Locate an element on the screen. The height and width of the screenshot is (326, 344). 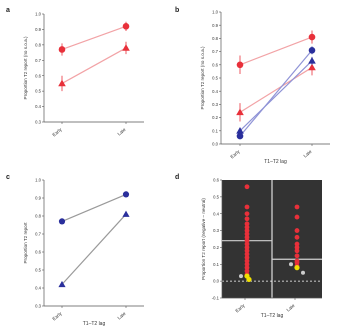
y-axis-label: Proportion T2 report is located at coordinates (25, 243).